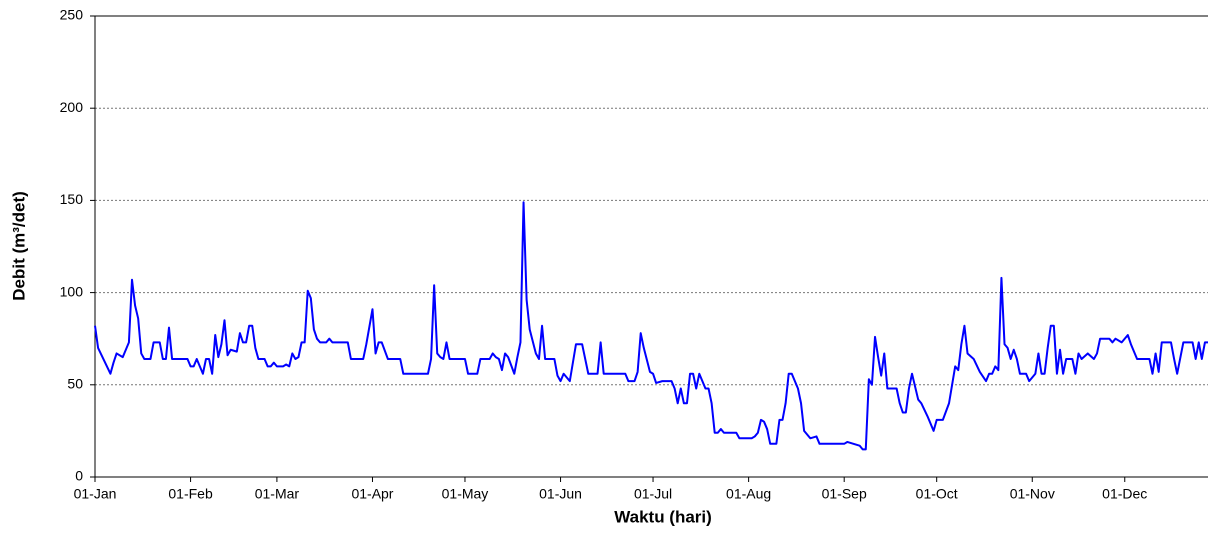 This screenshot has height=535, width=1210. Describe the element at coordinates (465, 494) in the screenshot. I see `x-tick-label: 01-May` at that location.